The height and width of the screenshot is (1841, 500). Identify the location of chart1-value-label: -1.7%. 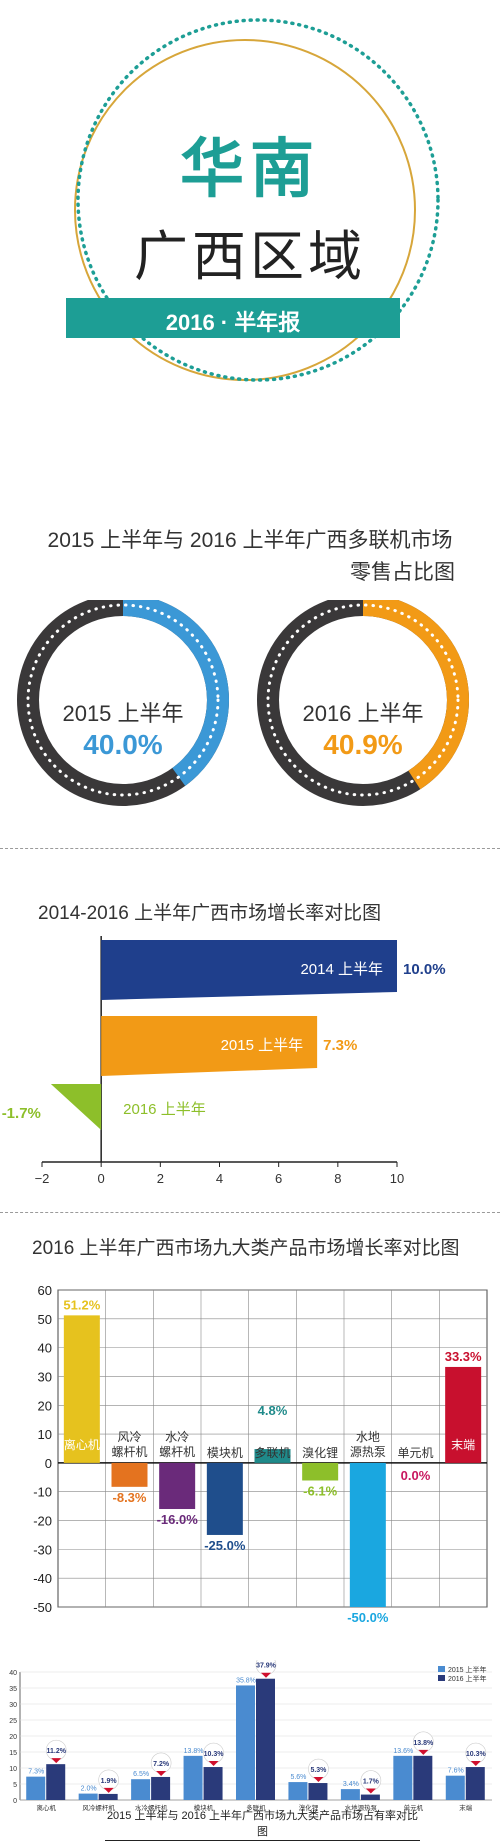
(21, 1113).